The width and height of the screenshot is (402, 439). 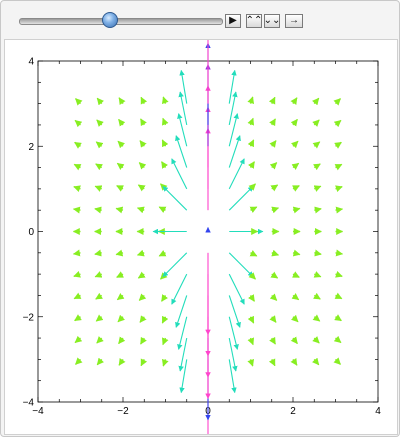 What do you see at coordinates (31, 147) in the screenshot?
I see `y-tick-label: 2` at bounding box center [31, 147].